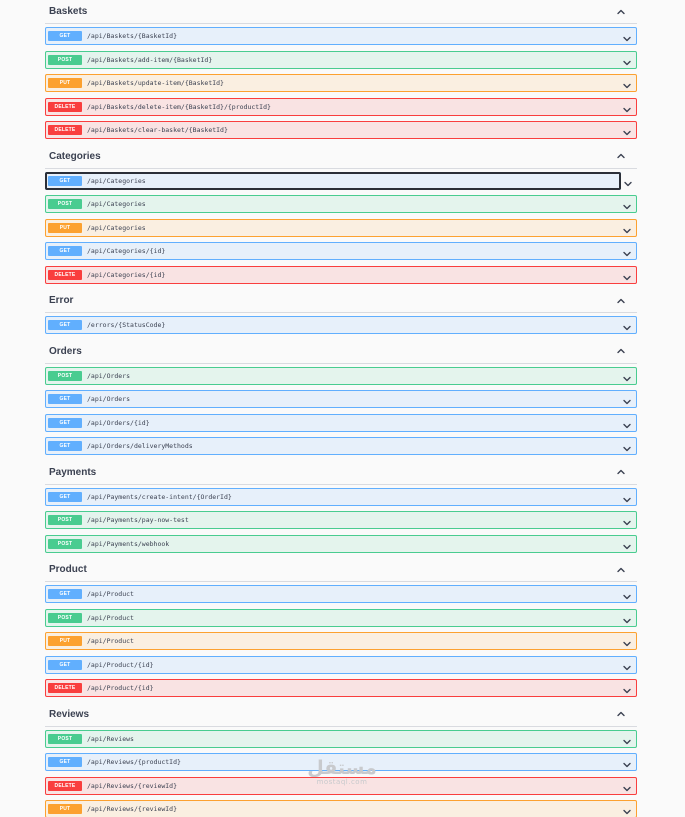 The width and height of the screenshot is (685, 817). I want to click on section-header: Baskets, so click(341, 12).